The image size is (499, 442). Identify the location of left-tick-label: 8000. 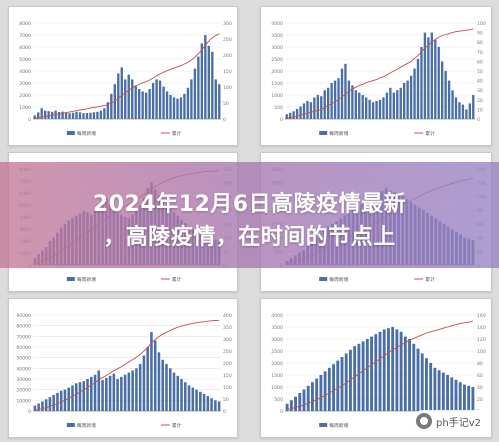
(25, 24).